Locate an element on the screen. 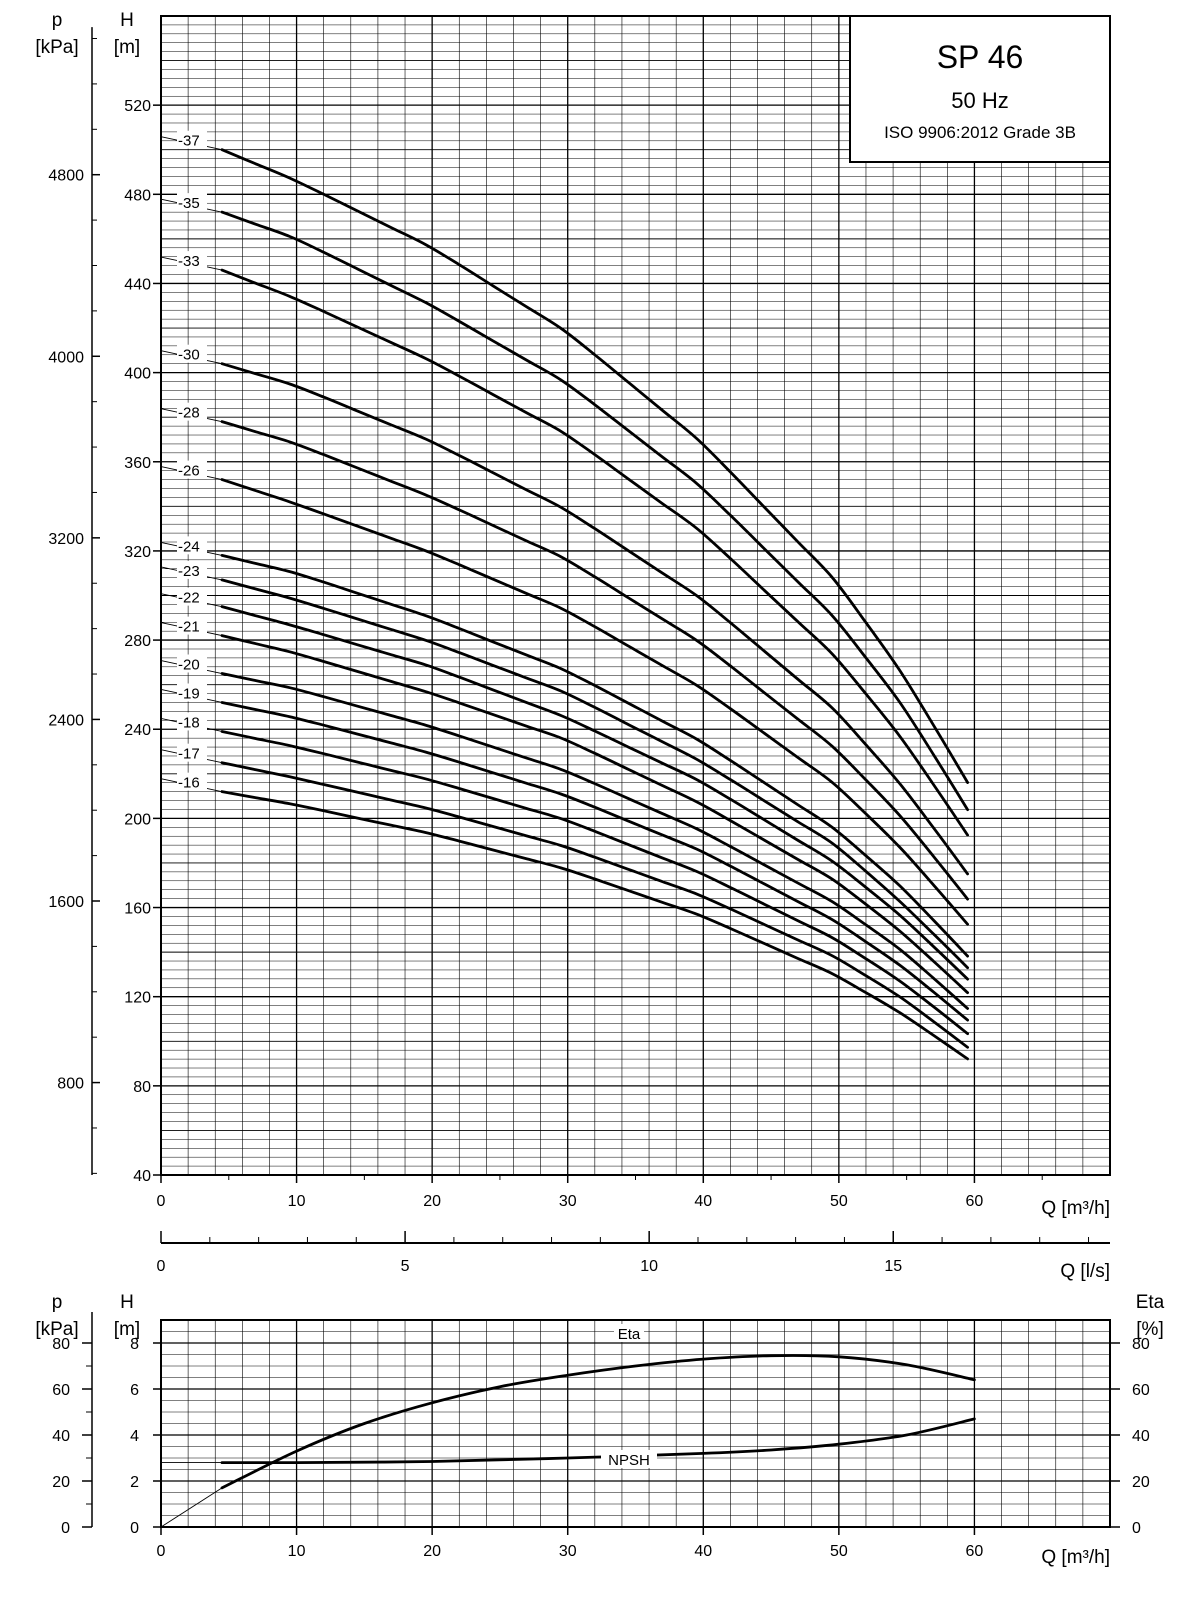 The height and width of the screenshot is (1613, 1193). npsh-label-background is located at coordinates (629, 1459).